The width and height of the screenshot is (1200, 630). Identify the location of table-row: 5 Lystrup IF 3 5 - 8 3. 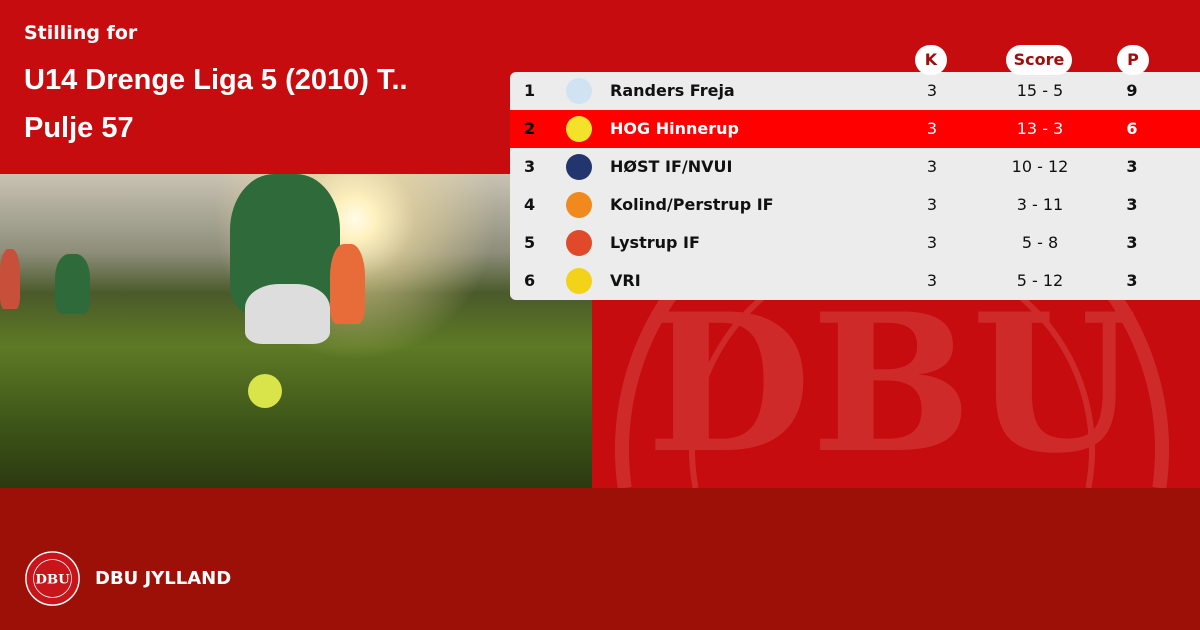
(855, 243).